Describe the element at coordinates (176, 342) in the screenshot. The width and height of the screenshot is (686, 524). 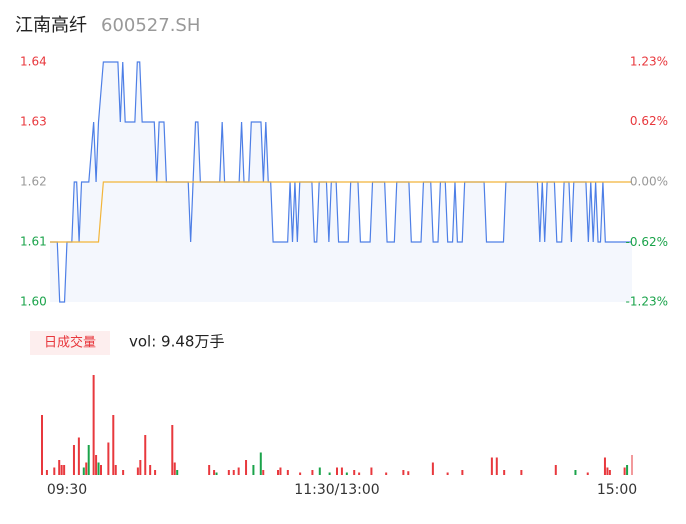
I see `volume-total: vol: 9.48万手` at that location.